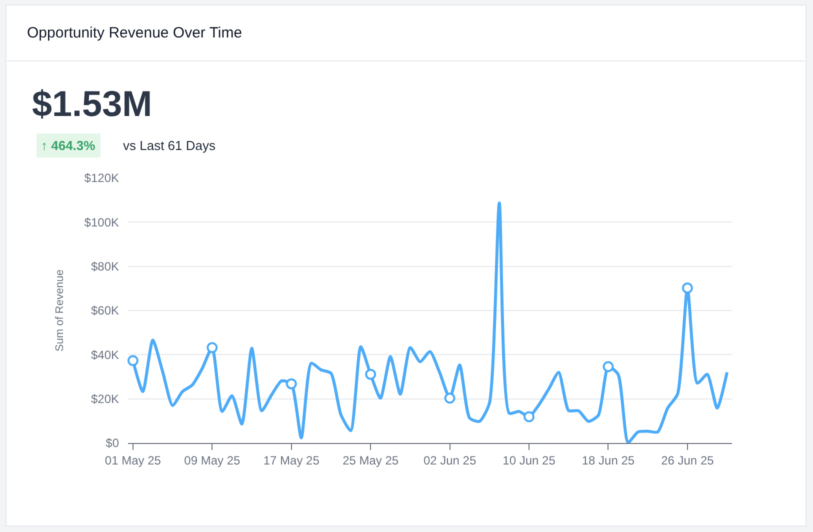 The image size is (813, 532). I want to click on y-tick-label: $120K, so click(101, 178).